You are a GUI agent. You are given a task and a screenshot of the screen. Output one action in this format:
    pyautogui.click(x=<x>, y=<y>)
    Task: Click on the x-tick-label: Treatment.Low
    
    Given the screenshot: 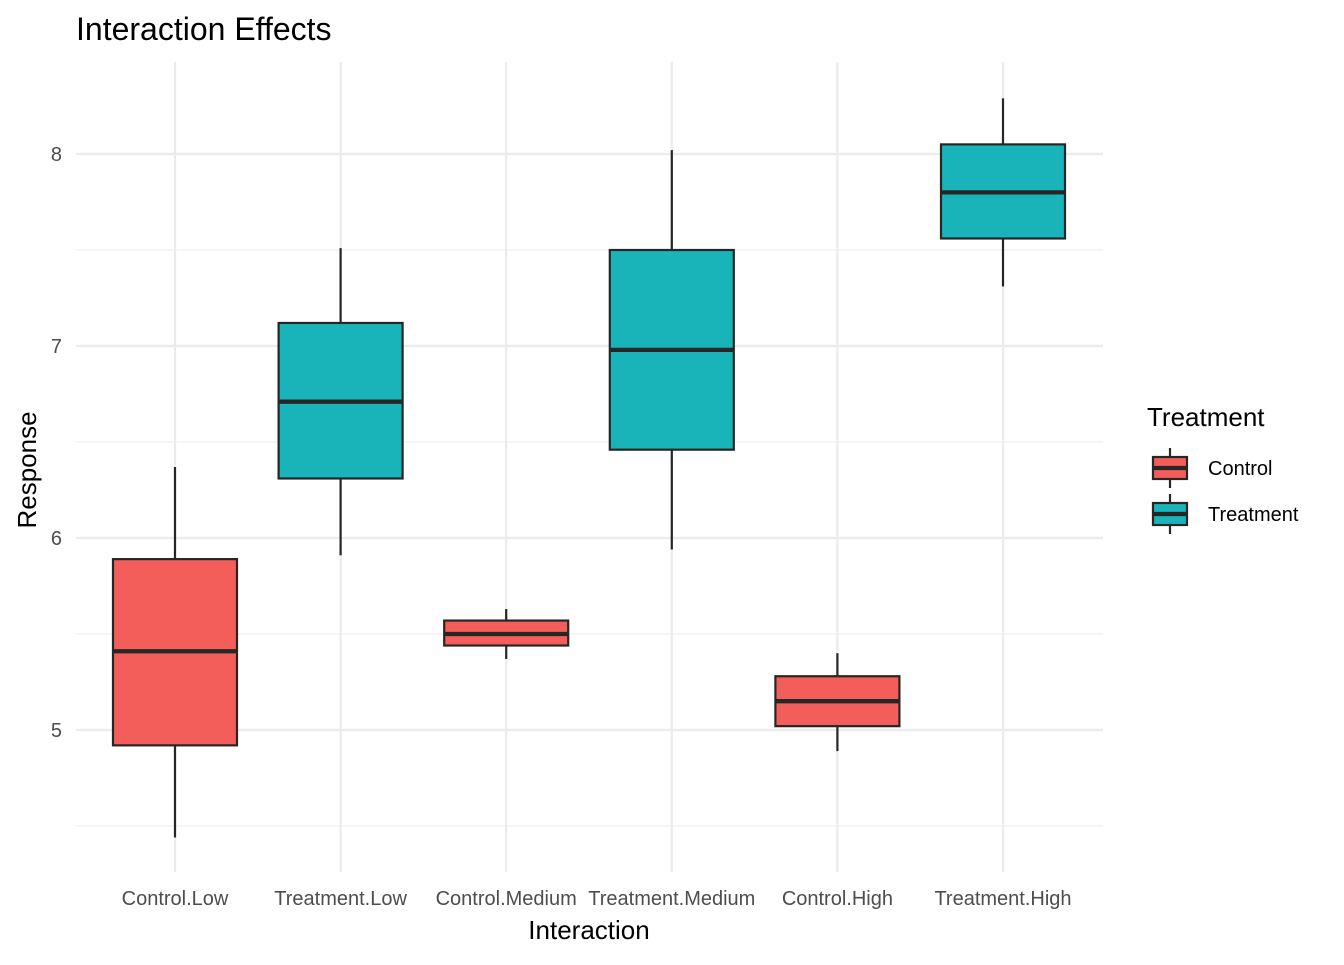 What is the action you would take?
    pyautogui.click(x=340, y=899)
    